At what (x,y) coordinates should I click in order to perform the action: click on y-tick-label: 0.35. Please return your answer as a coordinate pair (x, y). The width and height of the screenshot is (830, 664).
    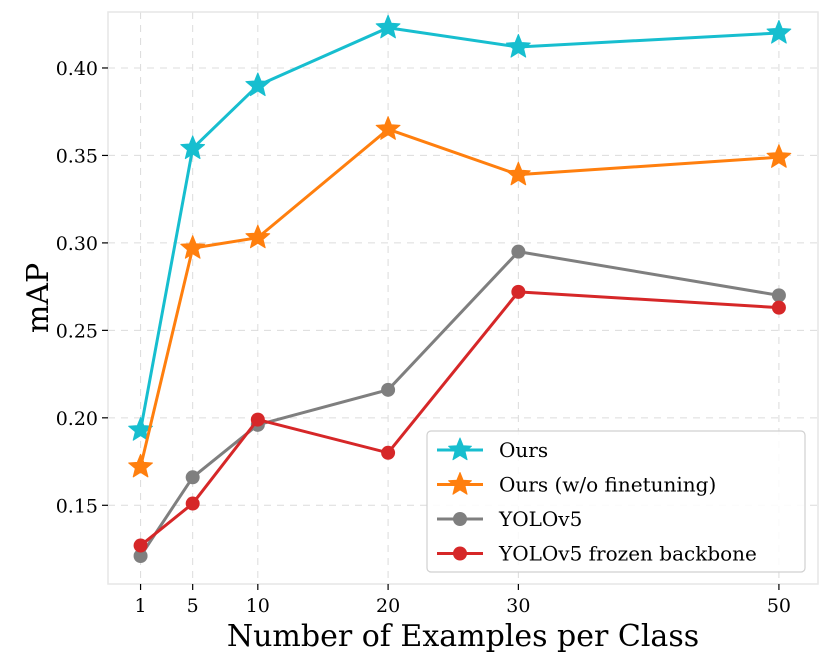
    Looking at the image, I should click on (77, 156).